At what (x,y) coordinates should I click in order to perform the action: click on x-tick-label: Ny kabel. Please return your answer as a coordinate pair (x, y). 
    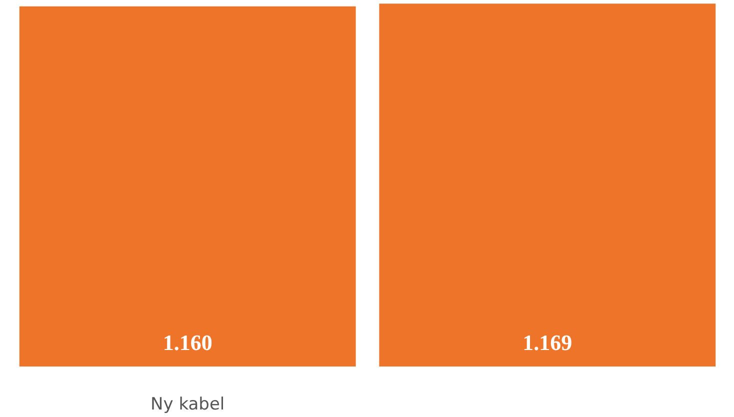
    Looking at the image, I should click on (187, 404).